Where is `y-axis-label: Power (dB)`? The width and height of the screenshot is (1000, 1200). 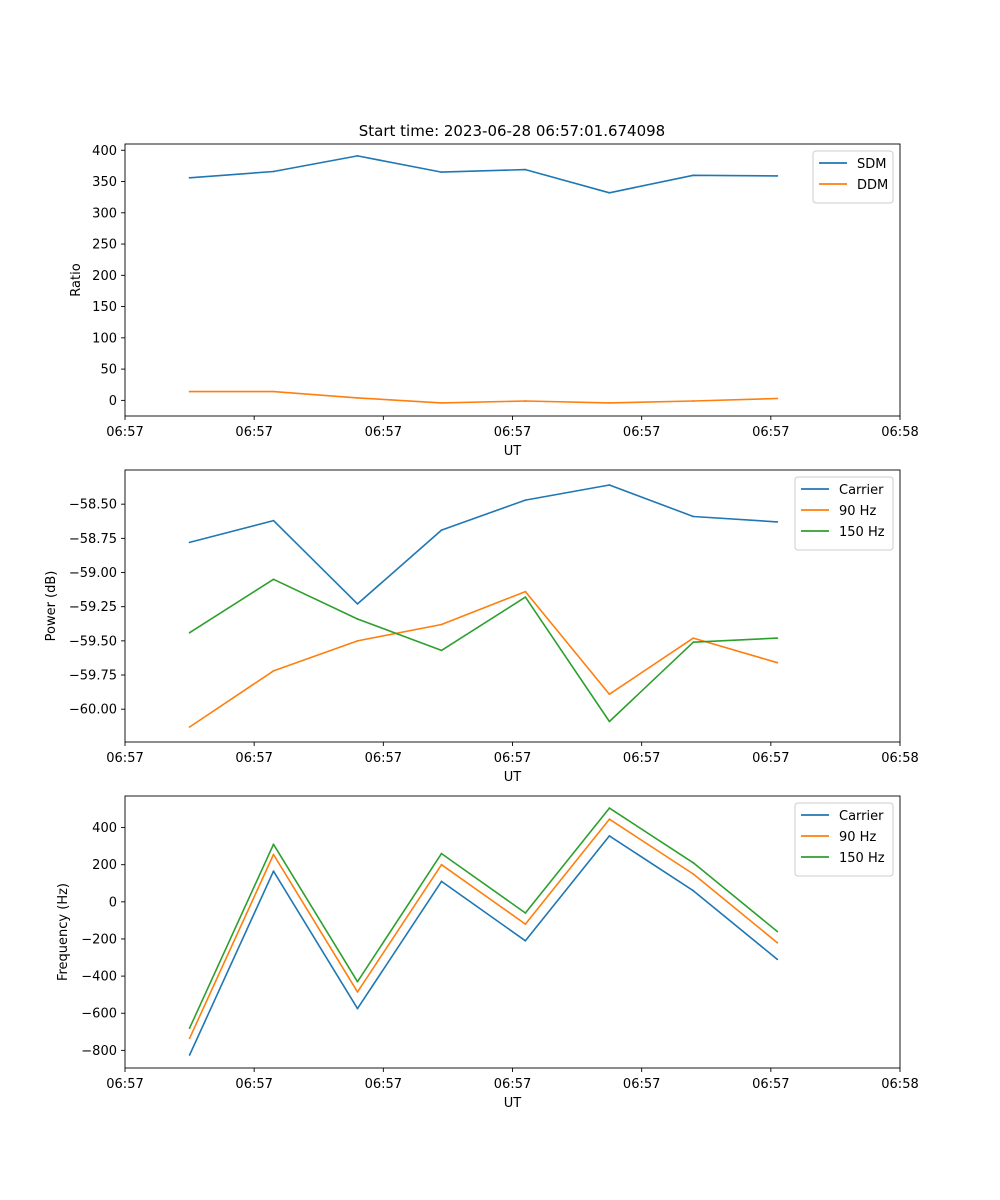 y-axis-label: Power (dB) is located at coordinates (51, 606).